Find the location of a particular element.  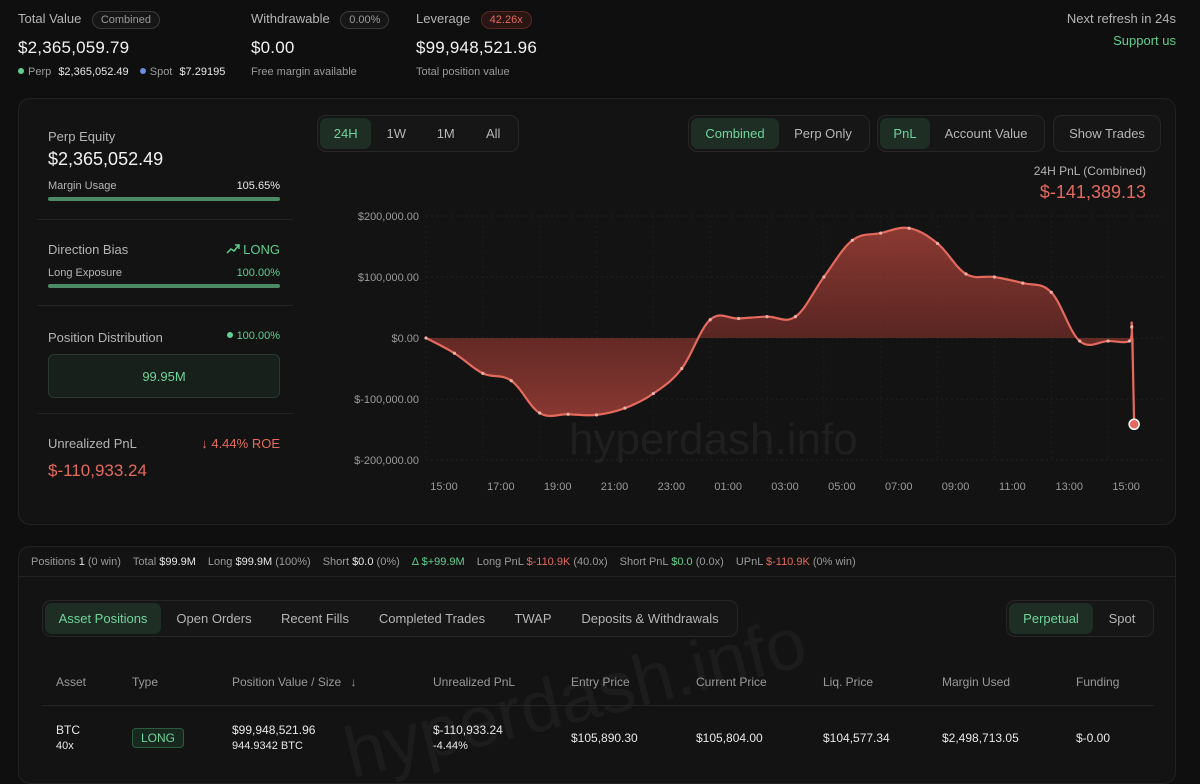

withdrawable-value: $0.00 is located at coordinates (273, 47).